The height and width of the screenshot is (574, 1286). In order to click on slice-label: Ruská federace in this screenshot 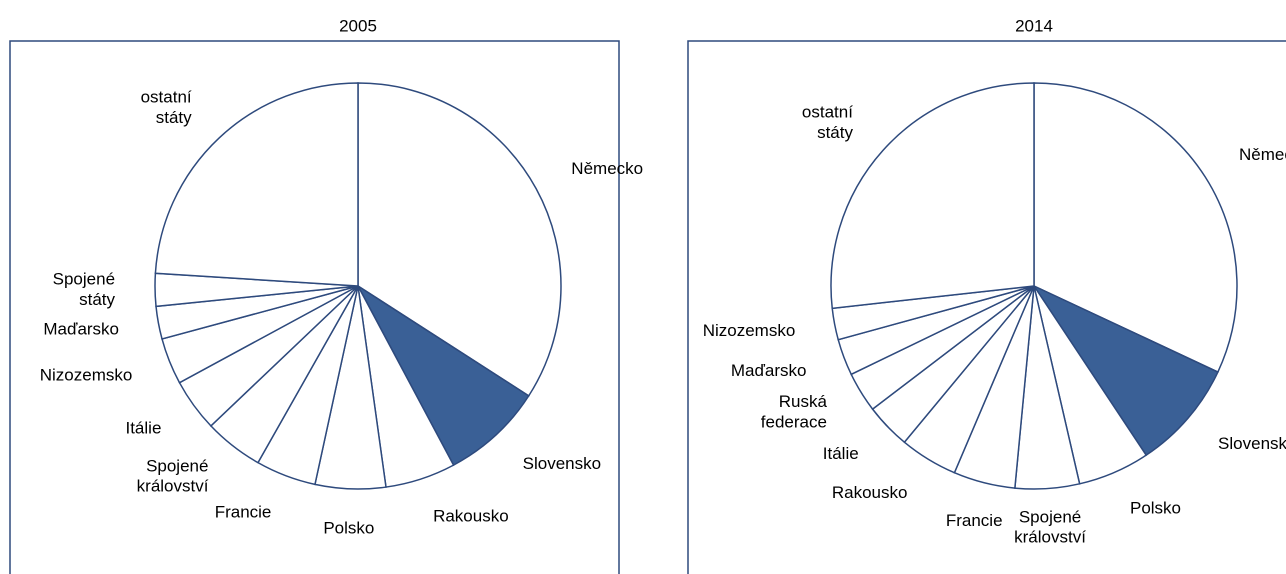, I will do `click(794, 411)`.